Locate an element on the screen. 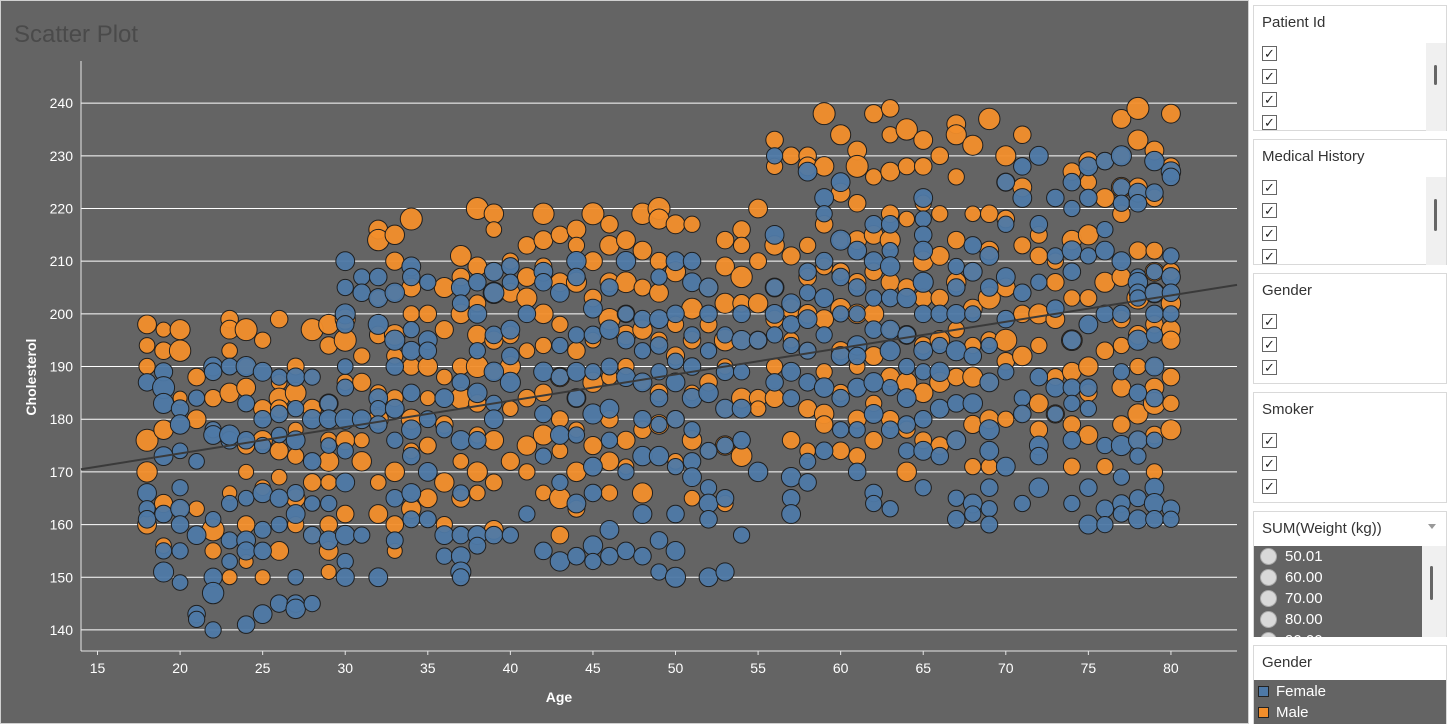  size-legend-scrollbar is located at coordinates (1434, 591).